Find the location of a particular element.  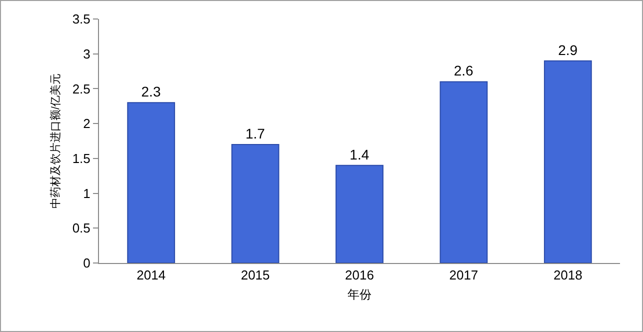

x-tick-label: 2015 is located at coordinates (255, 275).